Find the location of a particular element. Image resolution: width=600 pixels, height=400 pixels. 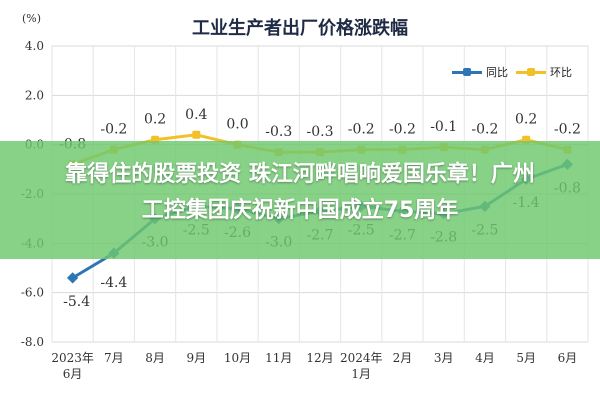

legend-item-yoy: 同比 is located at coordinates (480, 72).